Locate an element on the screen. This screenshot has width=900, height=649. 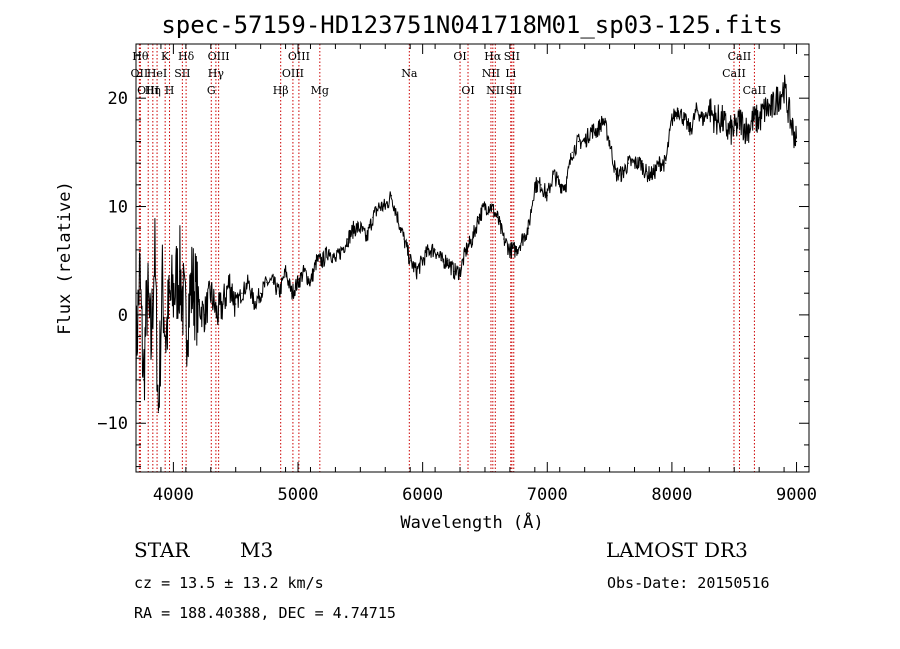
line-label-2: OIII is located at coordinates (148, 90).